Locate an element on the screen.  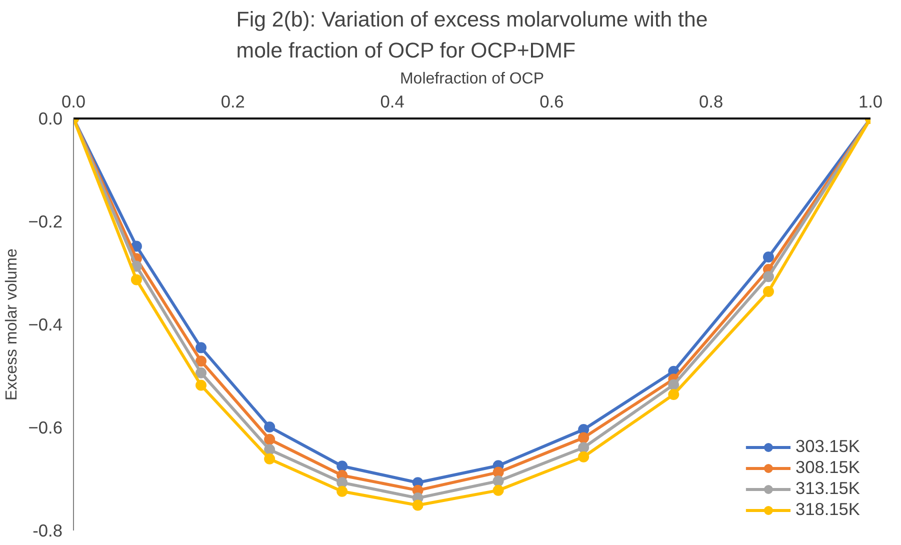
y-tick-label: -0.8 is located at coordinates (47, 530).